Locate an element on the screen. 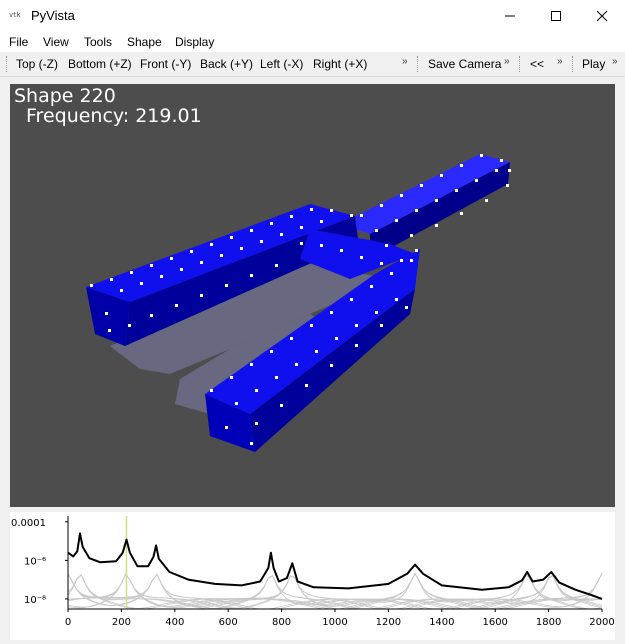  lower-prong-top-face is located at coordinates (312, 331).